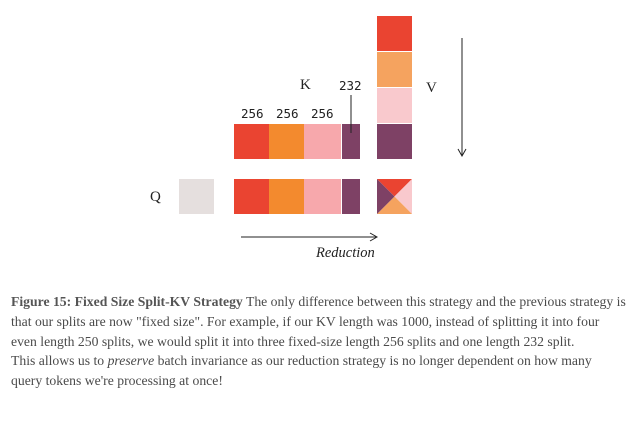 The image size is (632, 422). I want to click on split-size-2: 256, so click(287, 113).